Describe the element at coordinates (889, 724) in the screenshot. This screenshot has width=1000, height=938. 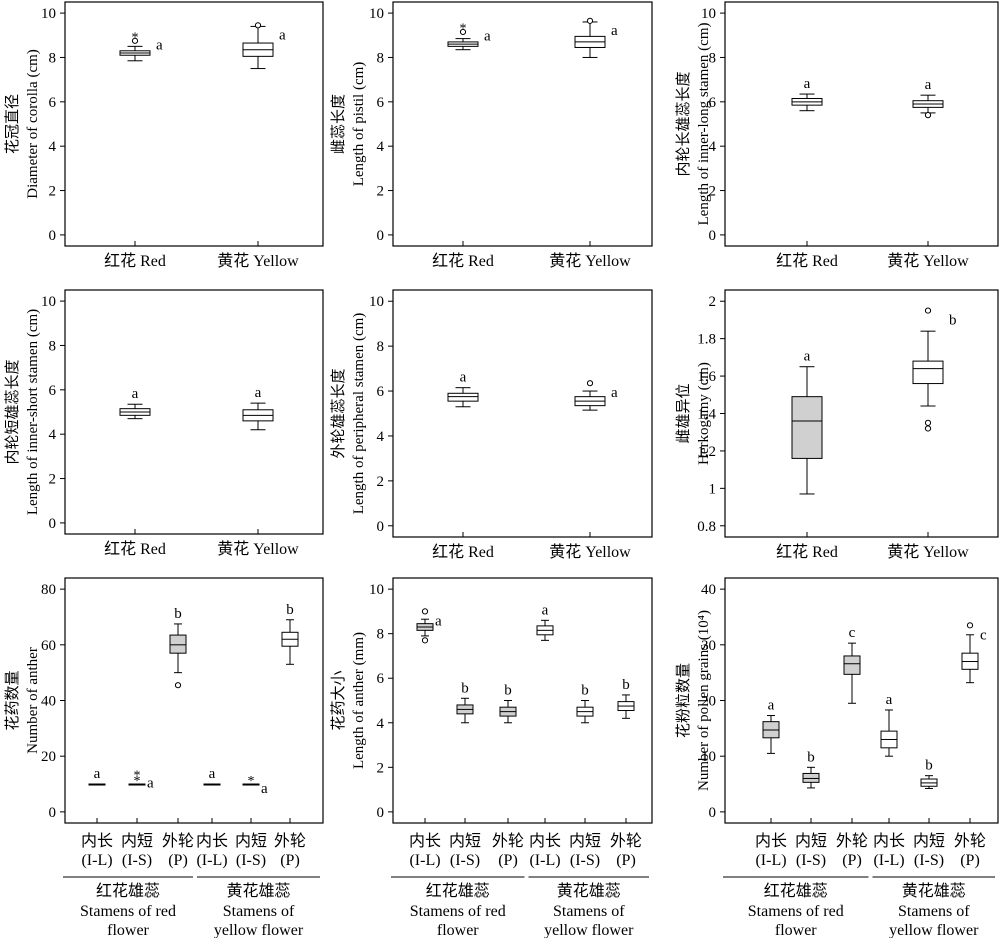
I see `box-4: a` at that location.